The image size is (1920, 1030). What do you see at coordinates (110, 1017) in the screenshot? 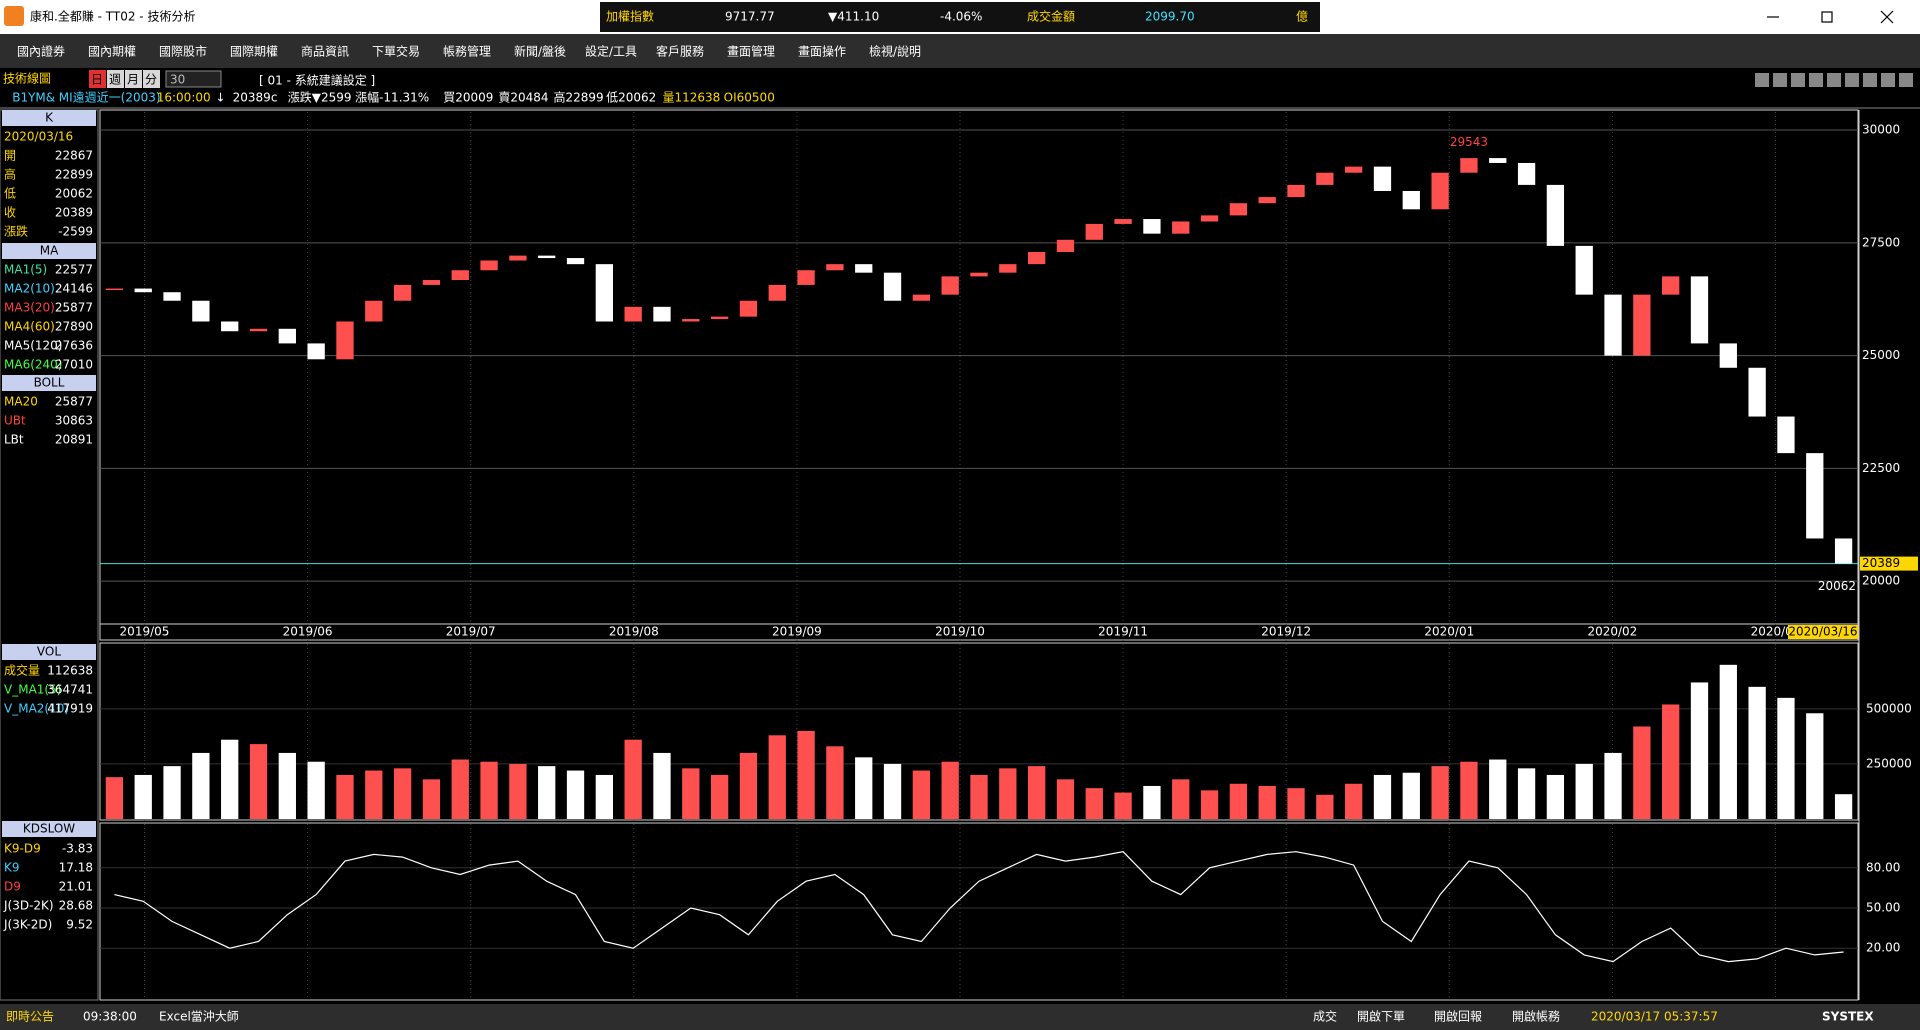
I see `notice-time: 09:38:00` at bounding box center [110, 1017].